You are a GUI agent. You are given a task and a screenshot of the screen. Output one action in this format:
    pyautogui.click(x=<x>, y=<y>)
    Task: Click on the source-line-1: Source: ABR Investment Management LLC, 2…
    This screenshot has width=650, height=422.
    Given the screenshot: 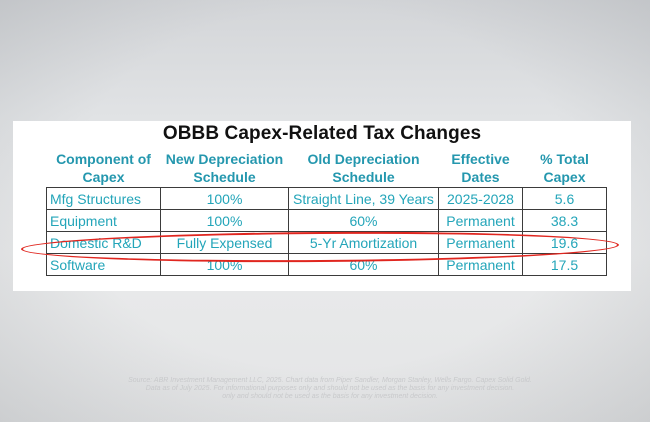 What is the action you would take?
    pyautogui.click(x=330, y=380)
    